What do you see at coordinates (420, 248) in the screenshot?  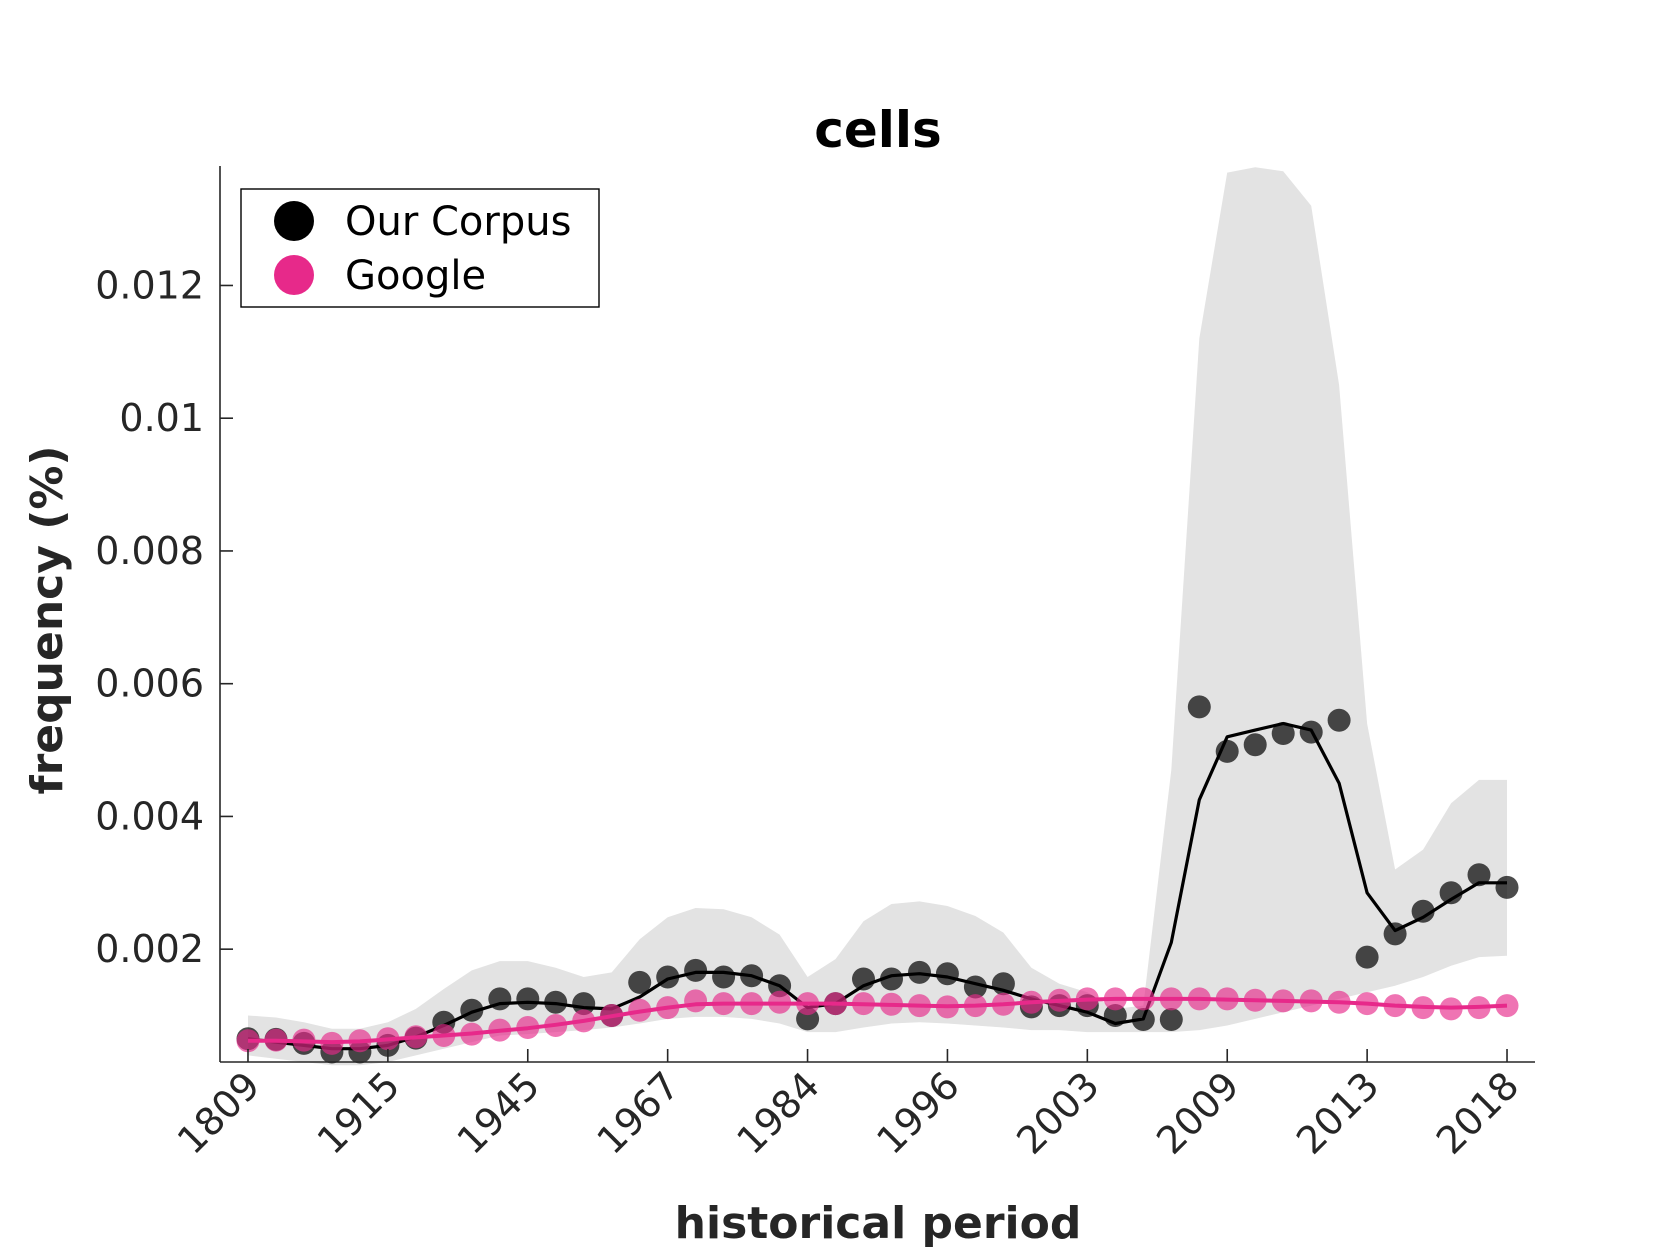 I see `legend: Our Corpus Google` at bounding box center [420, 248].